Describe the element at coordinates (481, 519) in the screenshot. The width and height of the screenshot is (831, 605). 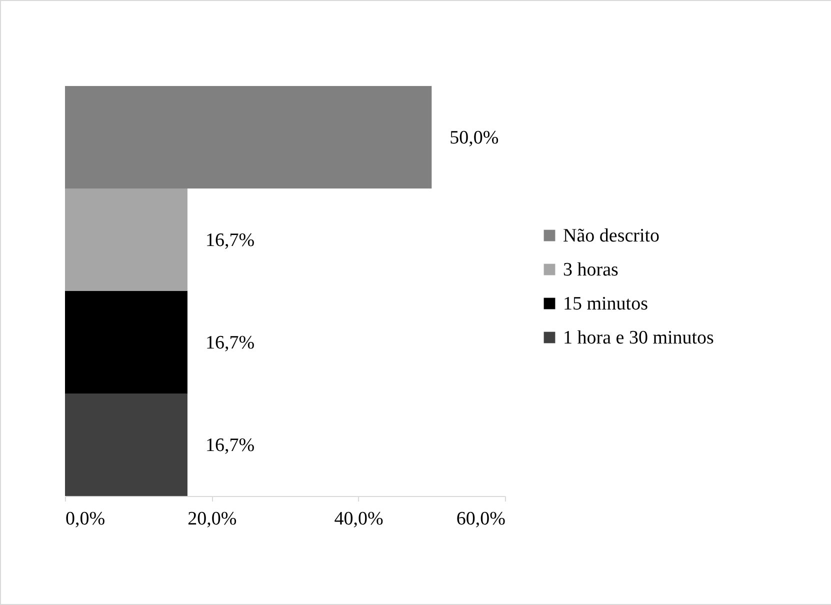
I see `x-tick-label: 60,0%` at that location.